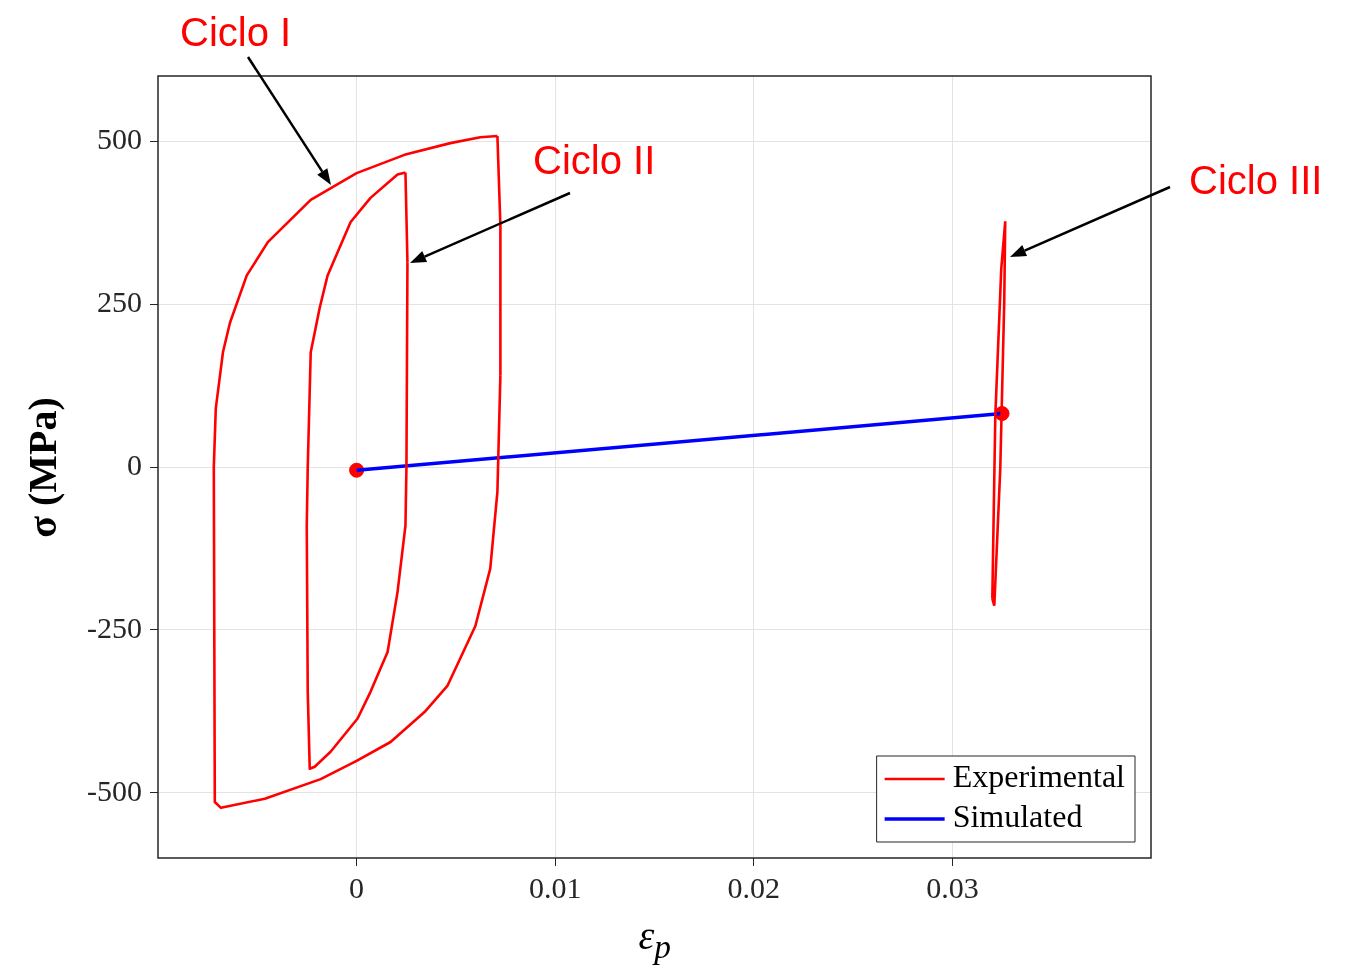  What do you see at coordinates (114, 790) in the screenshot?
I see `y-tick-label: -500` at bounding box center [114, 790].